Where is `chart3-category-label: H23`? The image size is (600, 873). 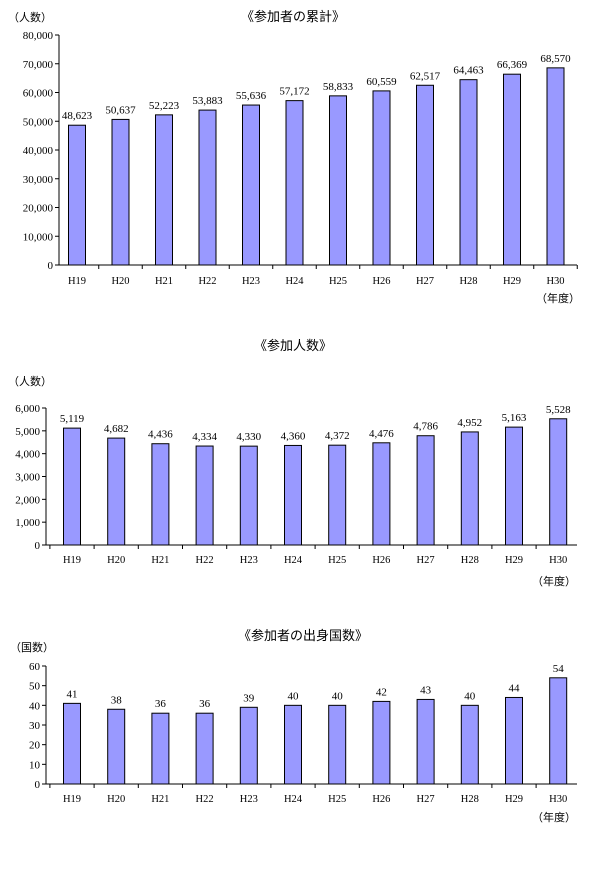
chart3-category-label: H23 is located at coordinates (249, 799).